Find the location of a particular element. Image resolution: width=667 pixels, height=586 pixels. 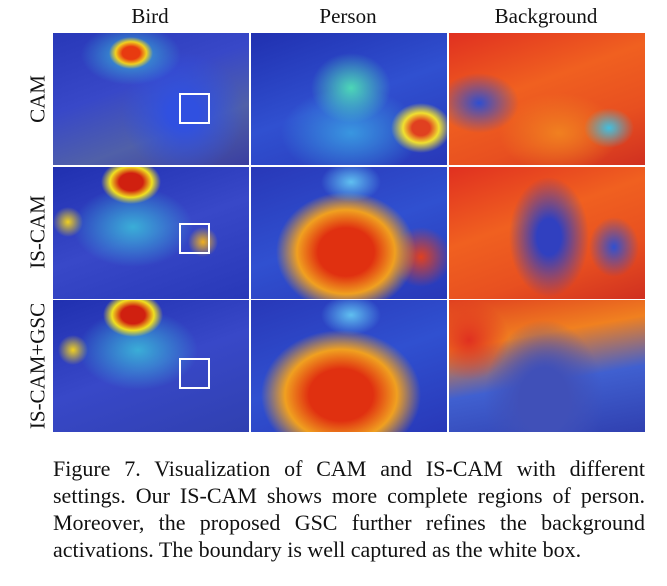

column-header: Bird is located at coordinates (150, 16).